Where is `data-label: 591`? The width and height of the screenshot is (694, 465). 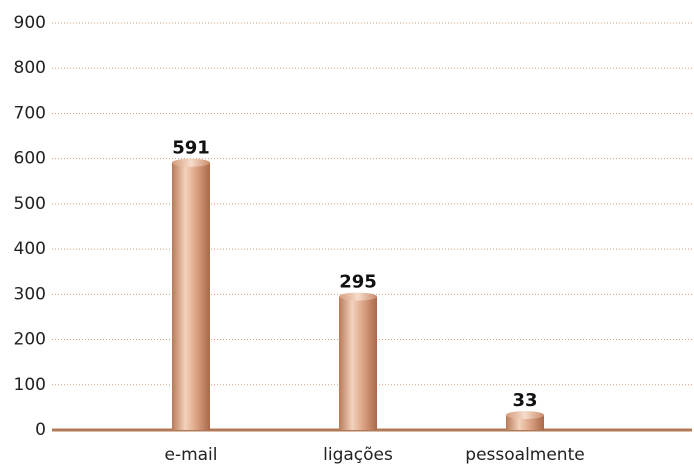 data-label: 591 is located at coordinates (191, 148).